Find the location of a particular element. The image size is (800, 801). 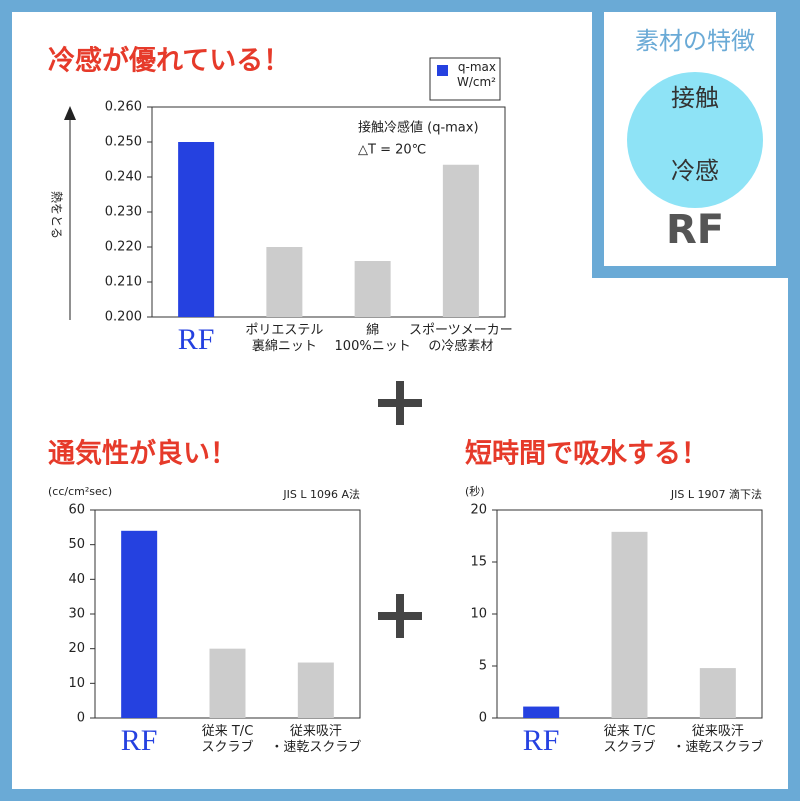

y-unit: (cc/cm²sec) is located at coordinates (80, 491).